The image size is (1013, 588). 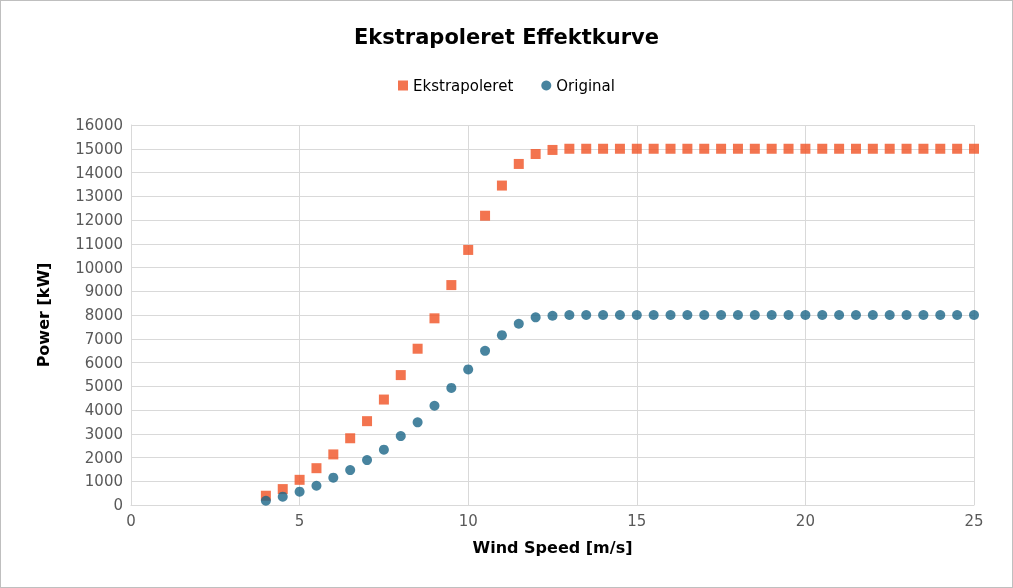 I want to click on x-tick-label: 25, so click(x=974, y=520).